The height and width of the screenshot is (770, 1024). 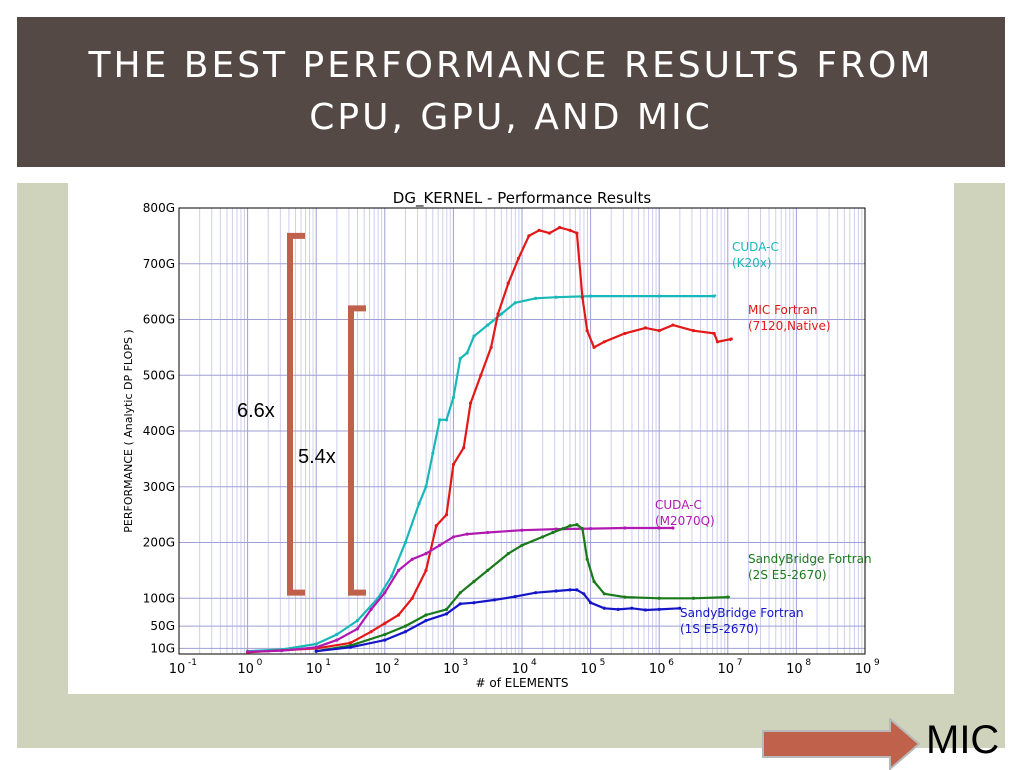 What do you see at coordinates (159, 208) in the screenshot?
I see `y-tick-label: 800G` at bounding box center [159, 208].